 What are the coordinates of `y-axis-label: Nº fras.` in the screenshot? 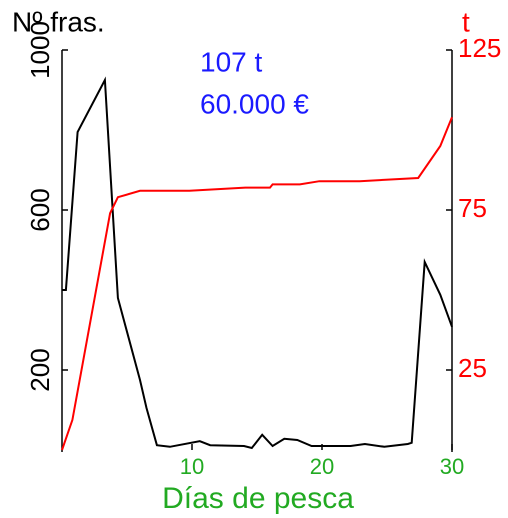 It's located at (58, 21).